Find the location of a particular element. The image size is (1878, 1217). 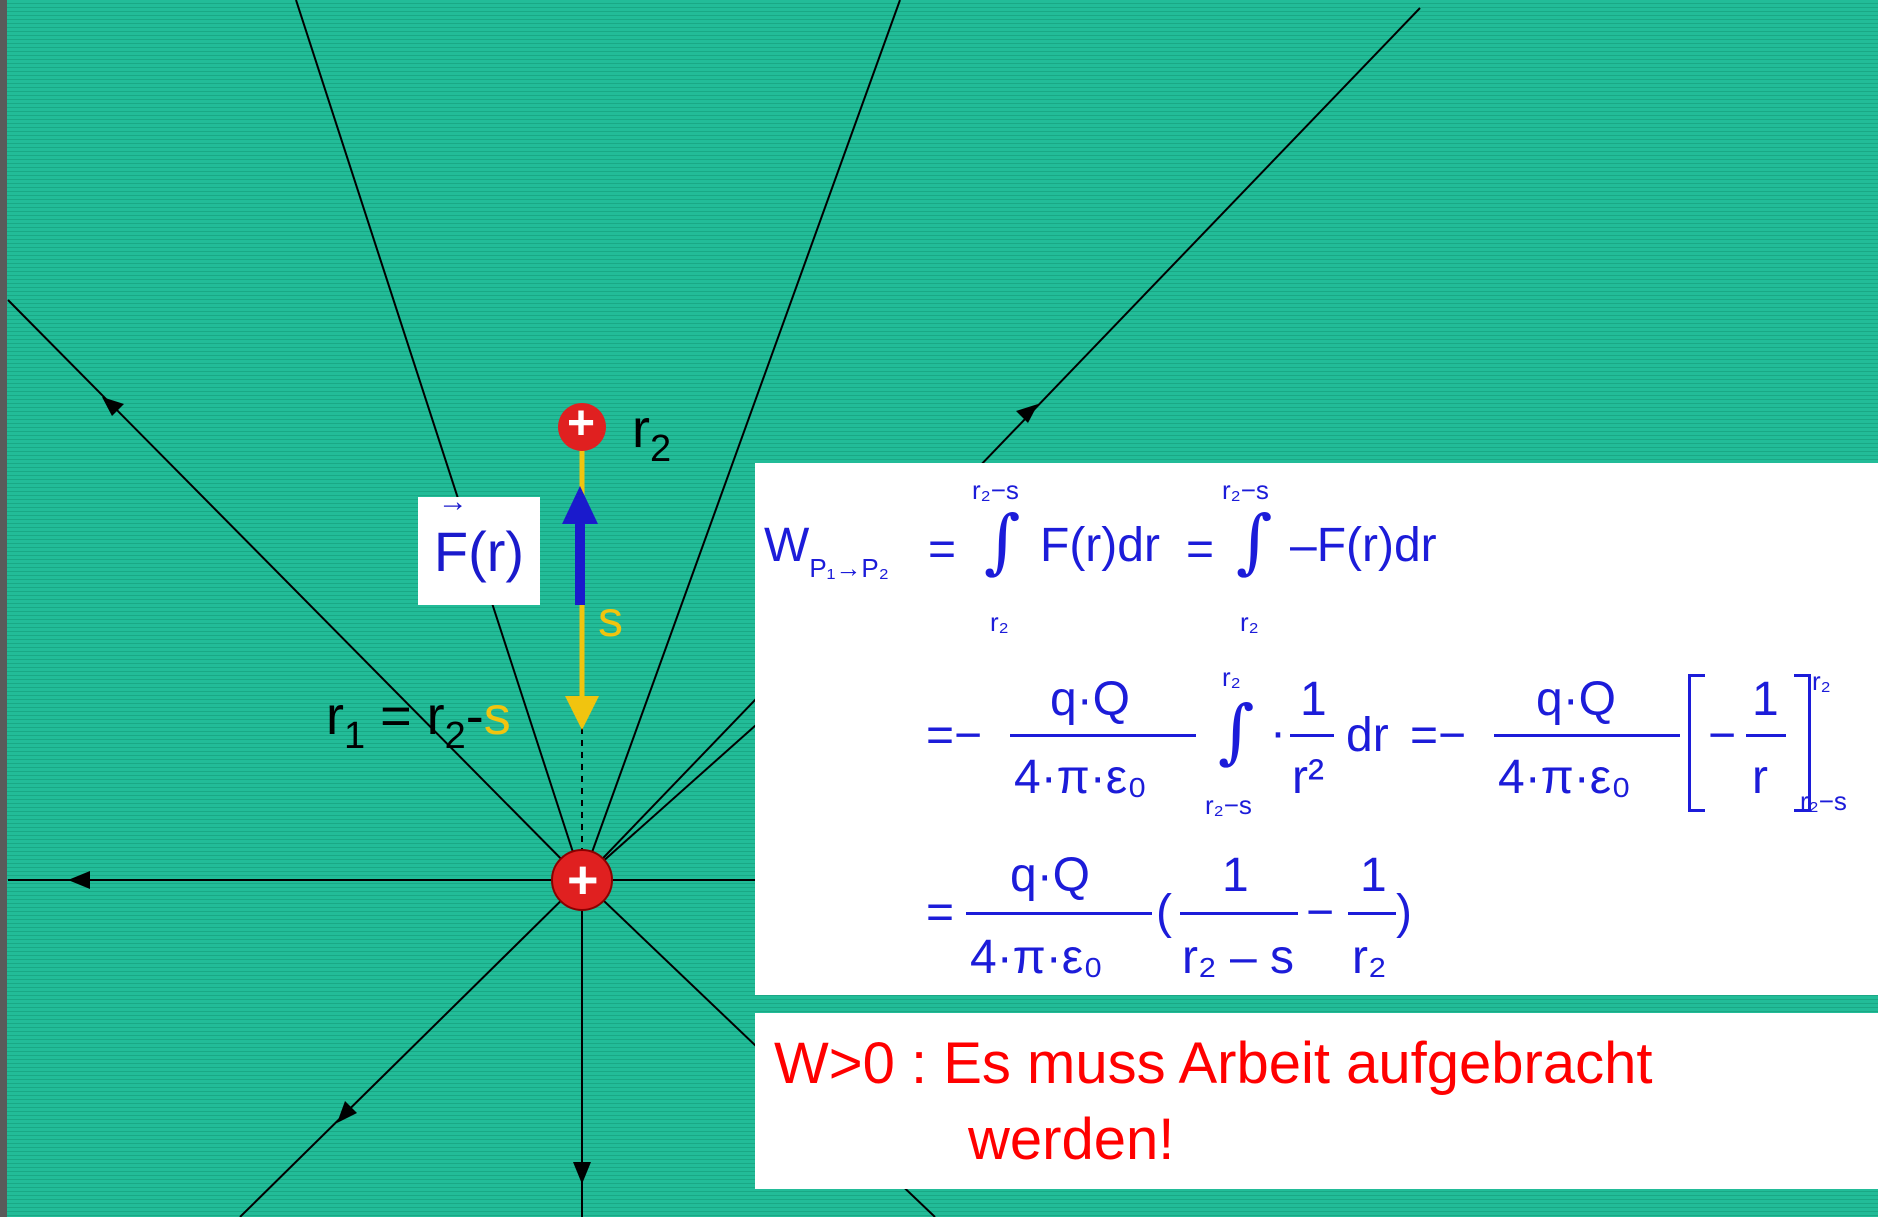

r2-sub: 2 is located at coordinates (660, 449).